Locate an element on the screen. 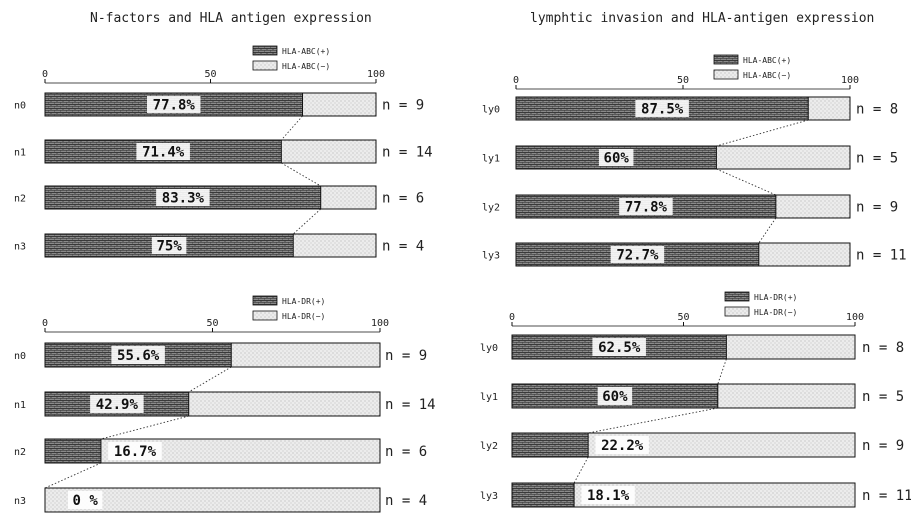  data-label: 77.8% is located at coordinates (646, 208).